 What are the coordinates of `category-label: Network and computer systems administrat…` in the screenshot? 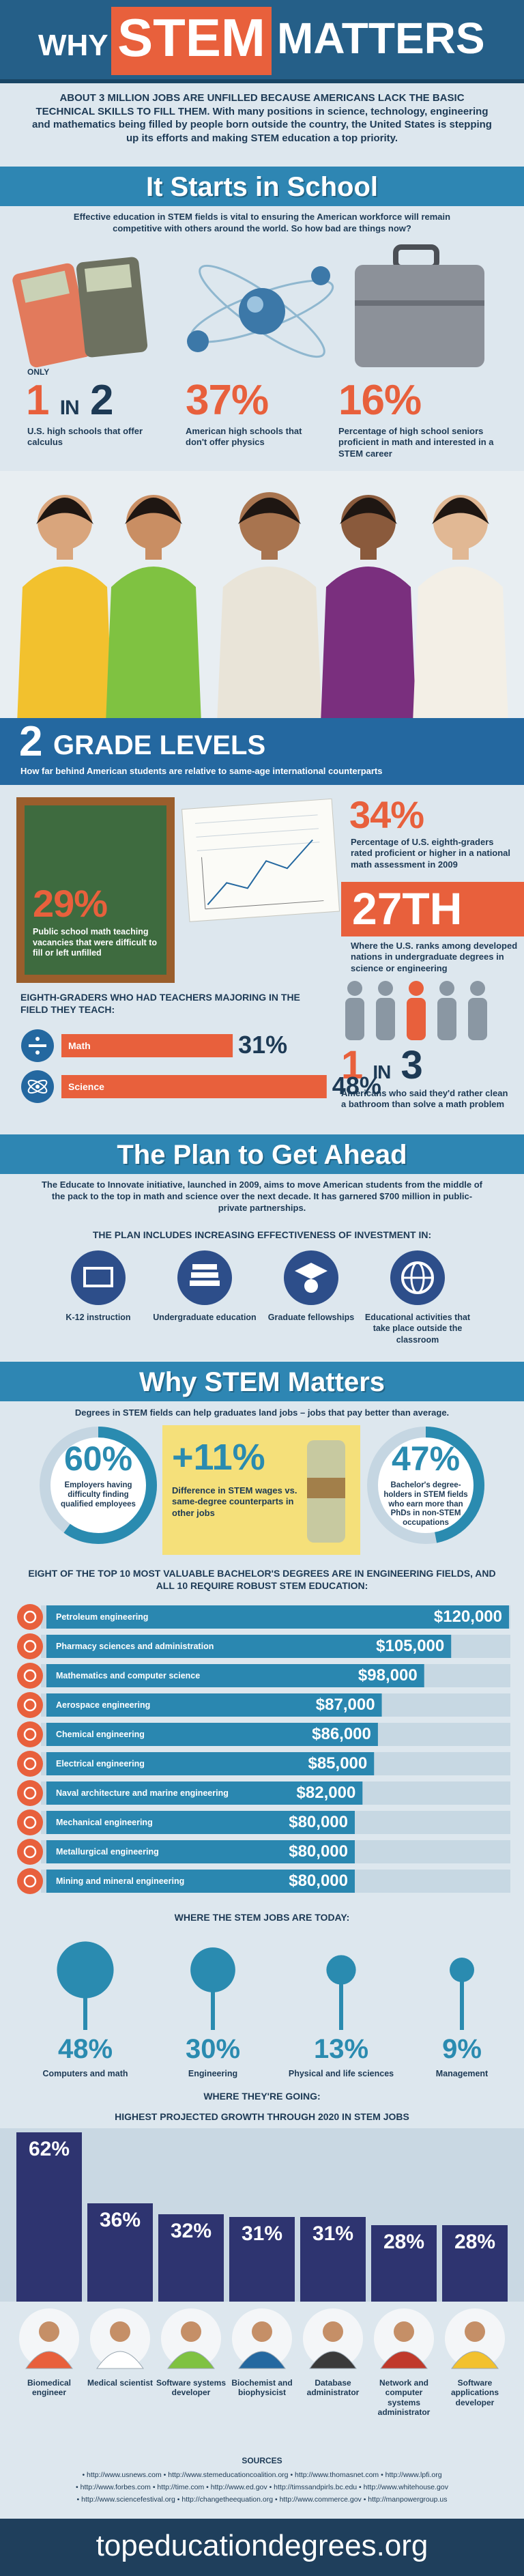 It's located at (404, 2398).